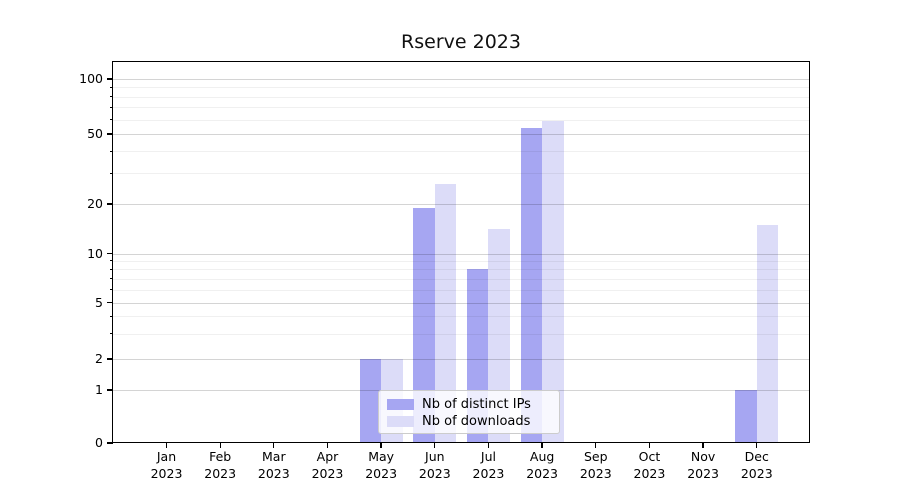 The width and height of the screenshot is (900, 500). What do you see at coordinates (95, 253) in the screenshot?
I see `y-tick-label-10: 10` at bounding box center [95, 253].